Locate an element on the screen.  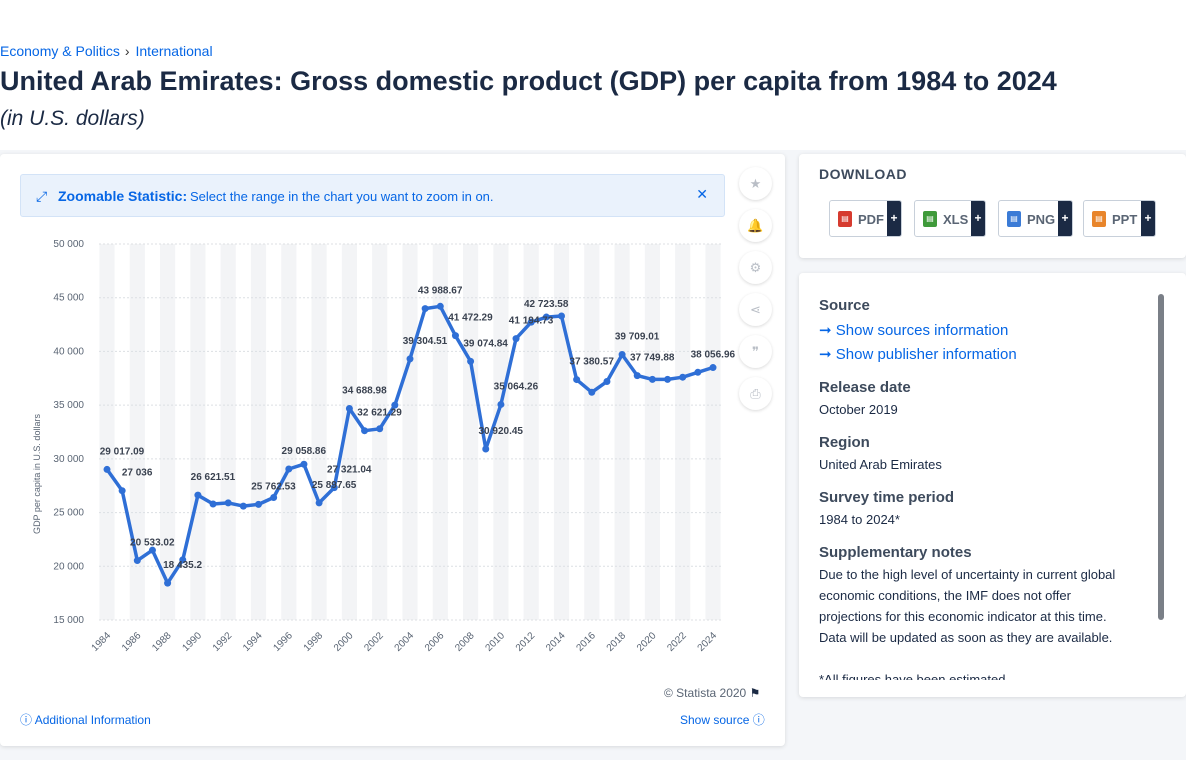
download-xls-button: ▤ XLS + is located at coordinates (950, 218).